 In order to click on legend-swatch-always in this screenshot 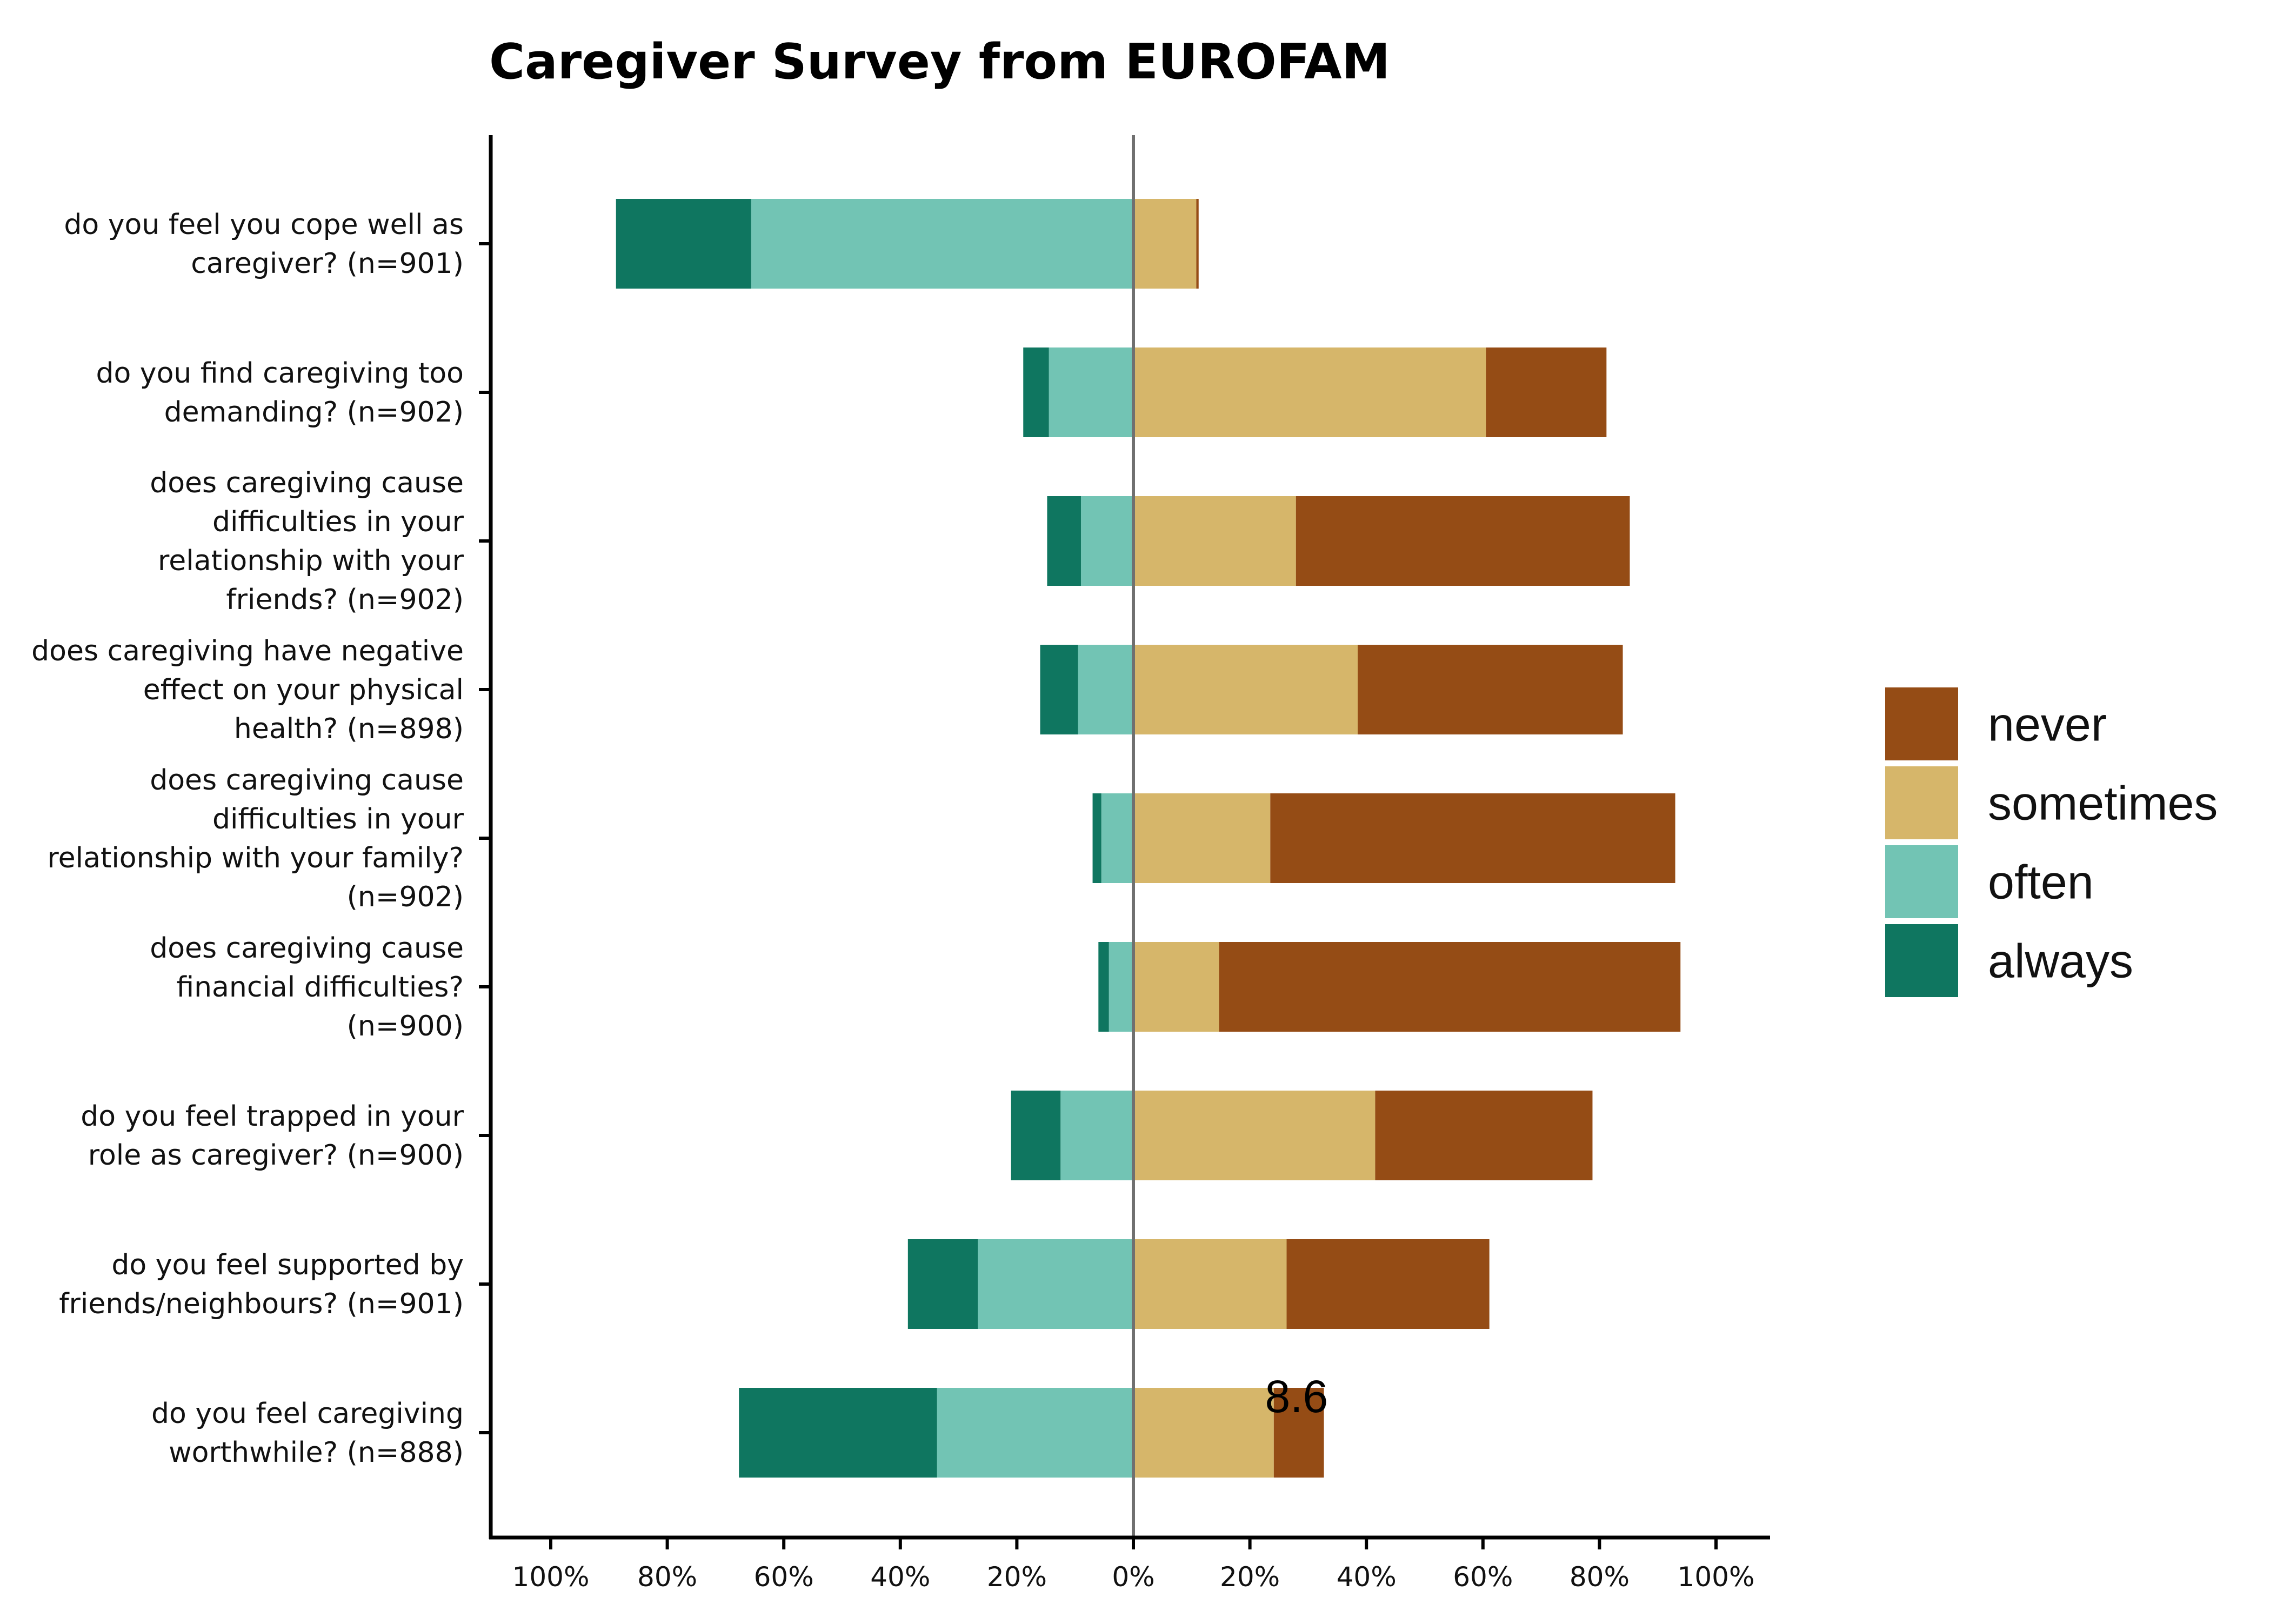, I will do `click(1921, 961)`.